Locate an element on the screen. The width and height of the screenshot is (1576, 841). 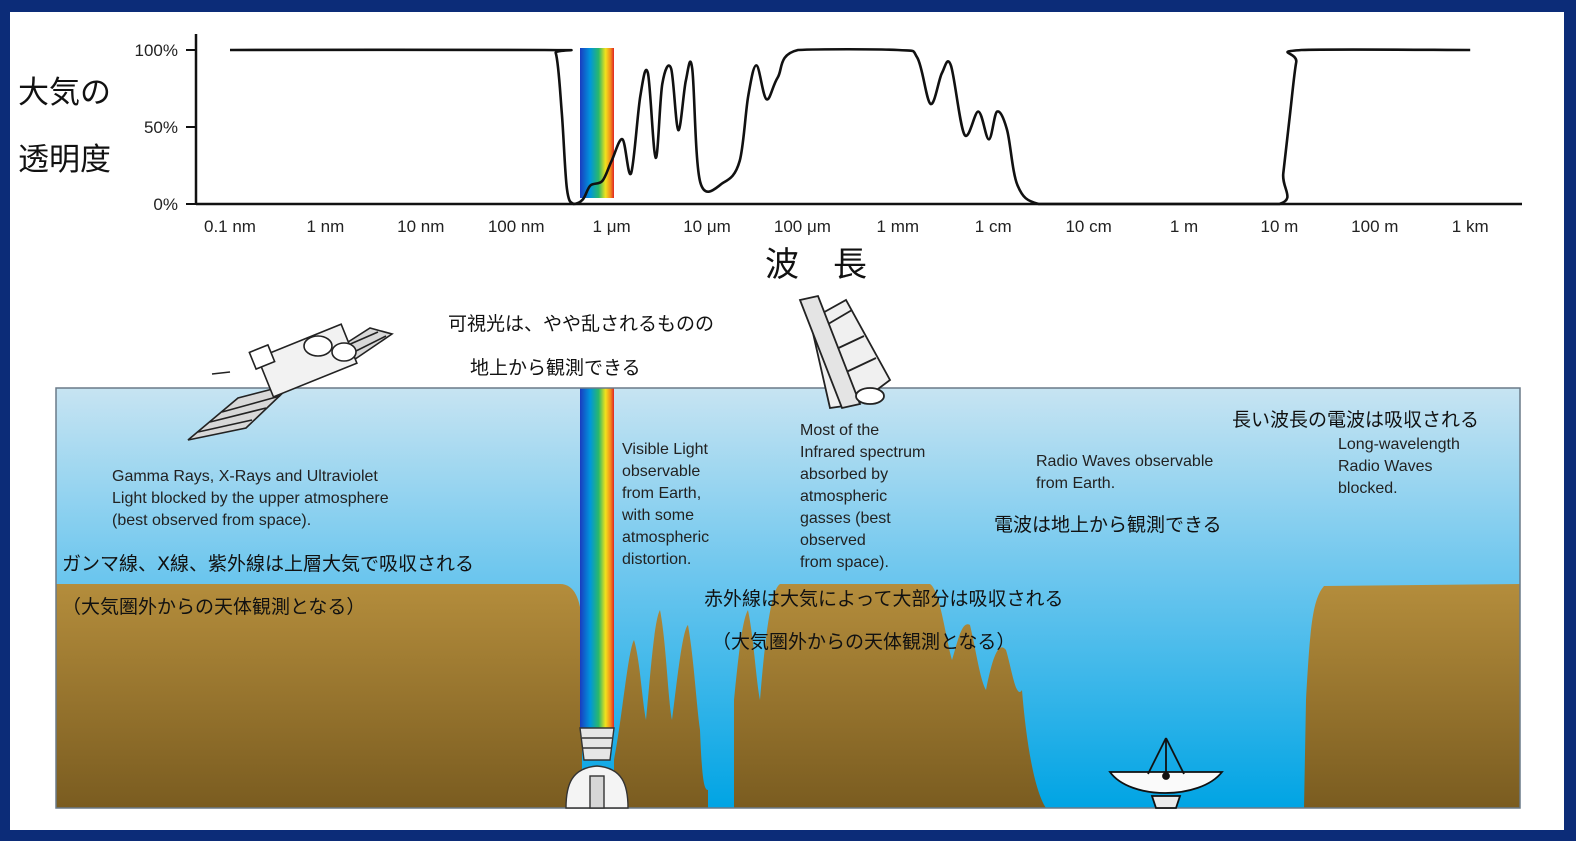
visible-caption-jp-1: 可視光は、やや乱されるものの is located at coordinates (581, 324).